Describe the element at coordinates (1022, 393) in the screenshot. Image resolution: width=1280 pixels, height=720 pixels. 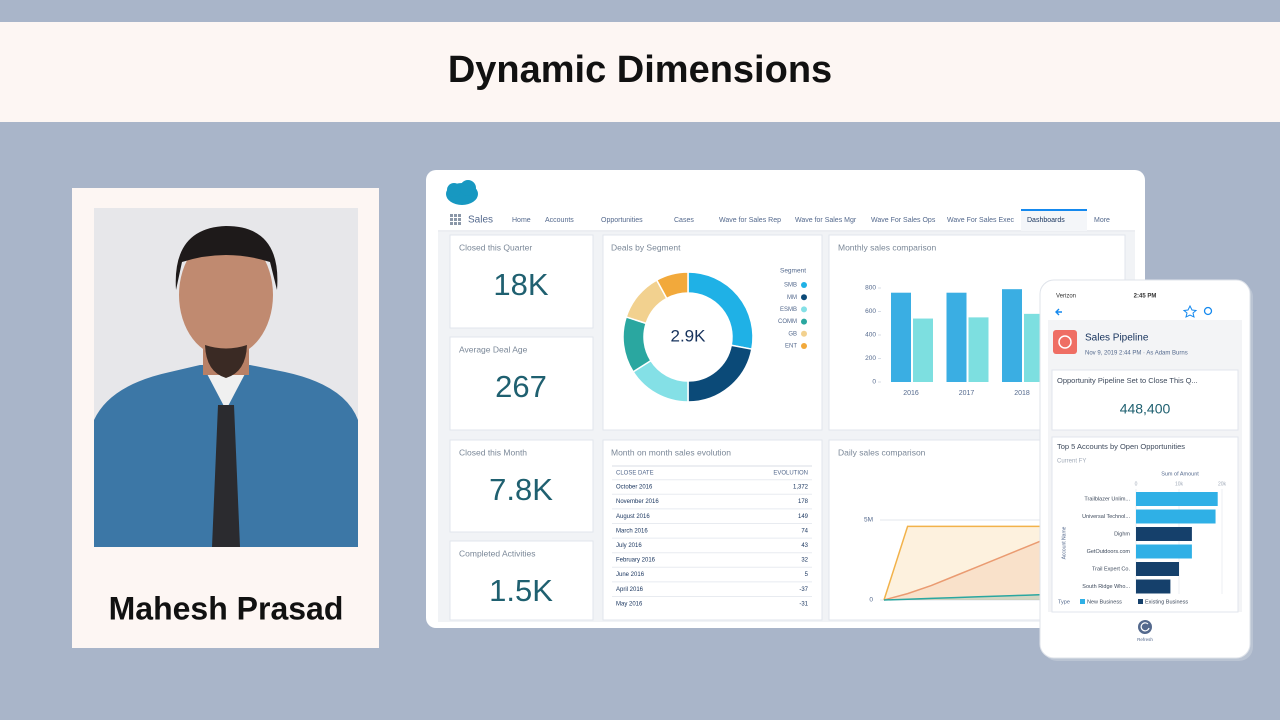
I see `x-tick-label: 2018` at that location.